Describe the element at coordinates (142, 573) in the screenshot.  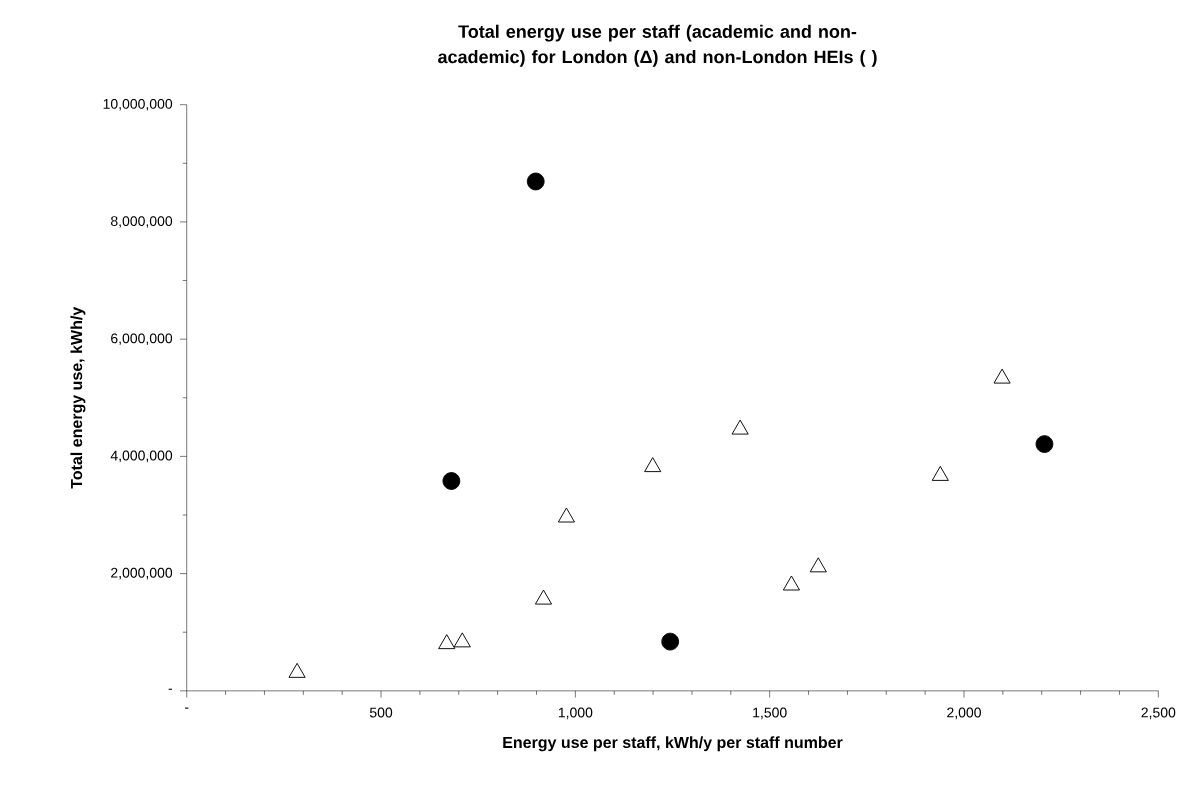
I see `y-tick-label: 2,000,000` at that location.